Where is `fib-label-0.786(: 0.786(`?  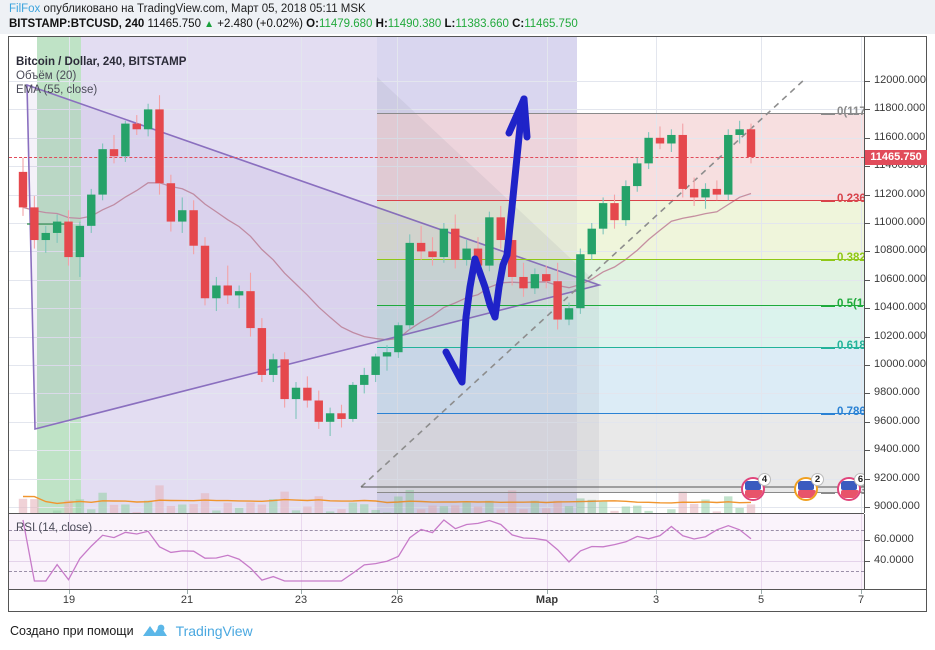 fib-label-0.786(: 0.786( is located at coordinates (850, 412).